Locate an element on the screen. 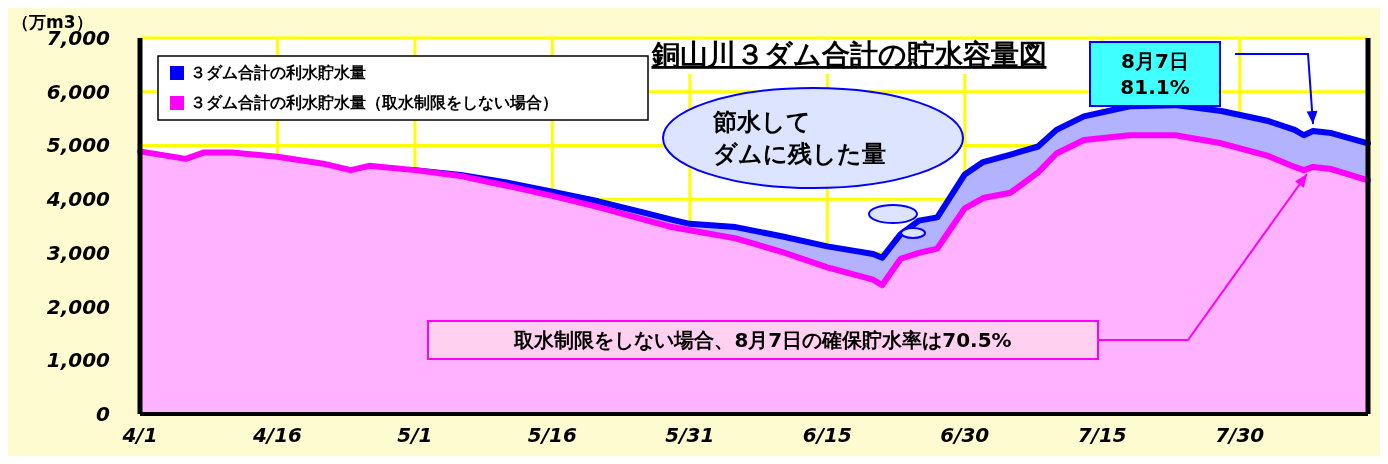  x-tick-label: 4/16 is located at coordinates (277, 435).